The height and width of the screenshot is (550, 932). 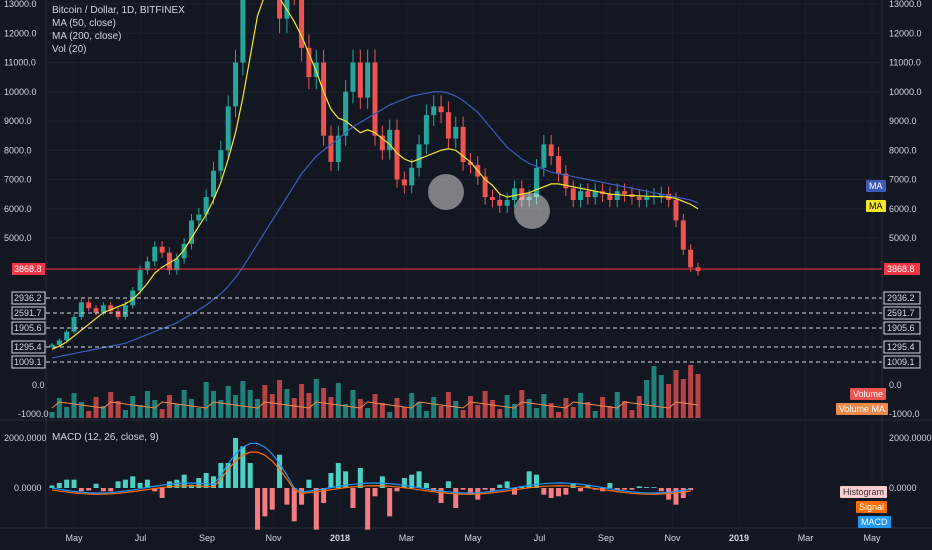 What do you see at coordinates (18, 121) in the screenshot?
I see `price-tick-label-left: 9000.0` at bounding box center [18, 121].